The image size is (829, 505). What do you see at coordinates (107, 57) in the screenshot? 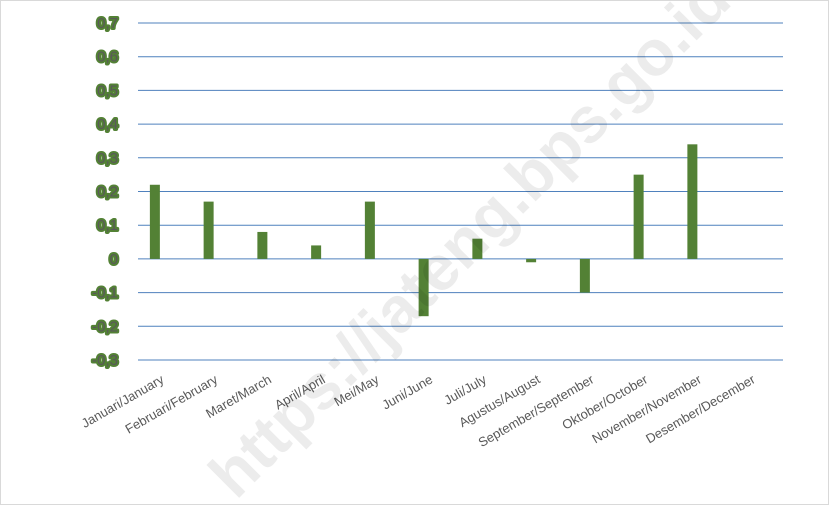
I see `y-tick-label: 0,6` at bounding box center [107, 57].